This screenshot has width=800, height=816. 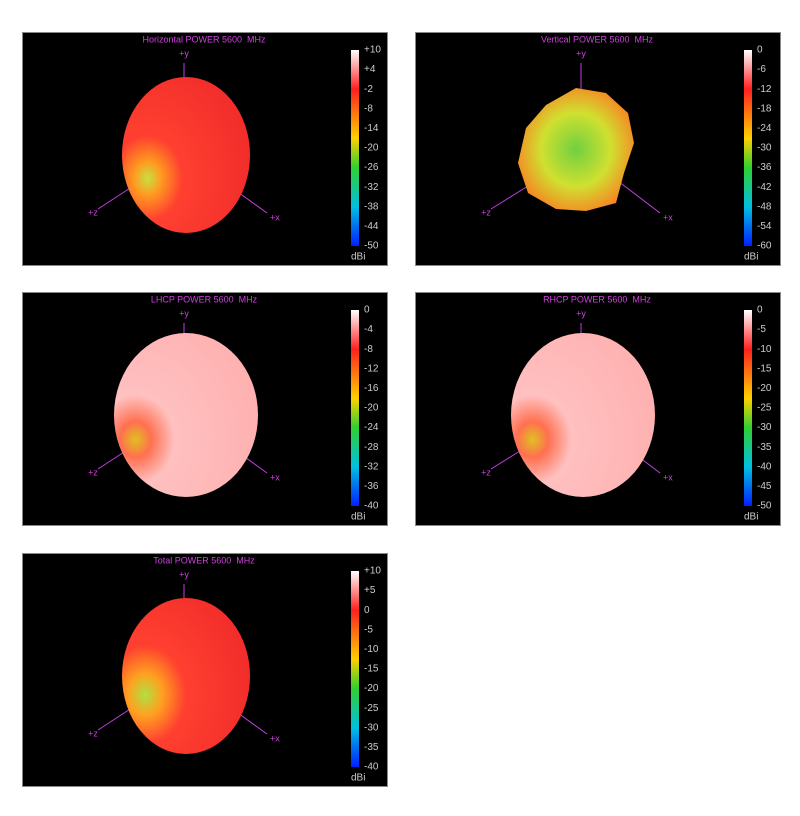 What do you see at coordinates (764, 206) in the screenshot?
I see `scale-tick-label: -48` at bounding box center [764, 206].